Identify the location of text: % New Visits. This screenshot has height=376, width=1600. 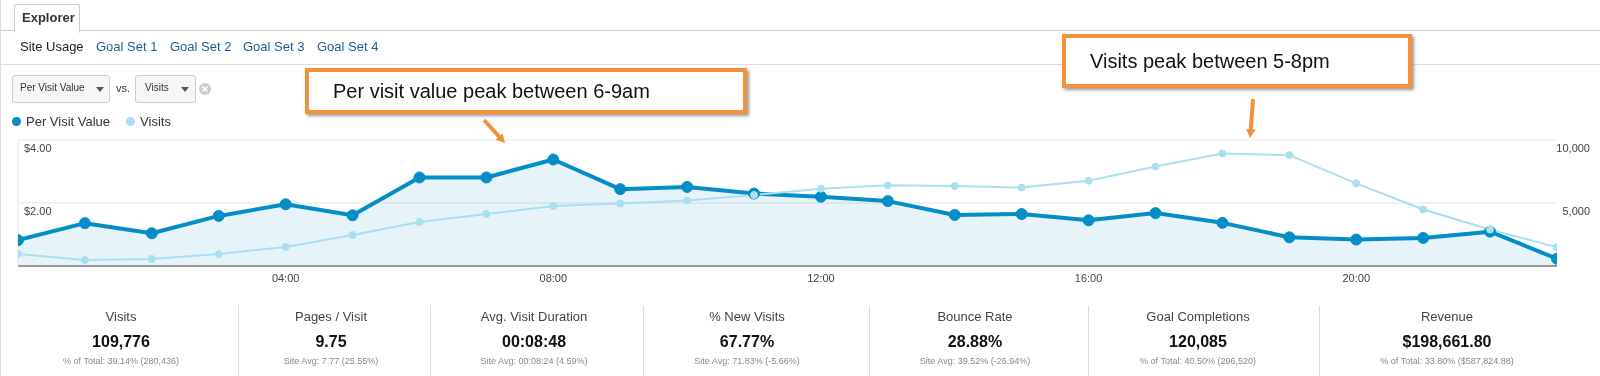
(747, 316).